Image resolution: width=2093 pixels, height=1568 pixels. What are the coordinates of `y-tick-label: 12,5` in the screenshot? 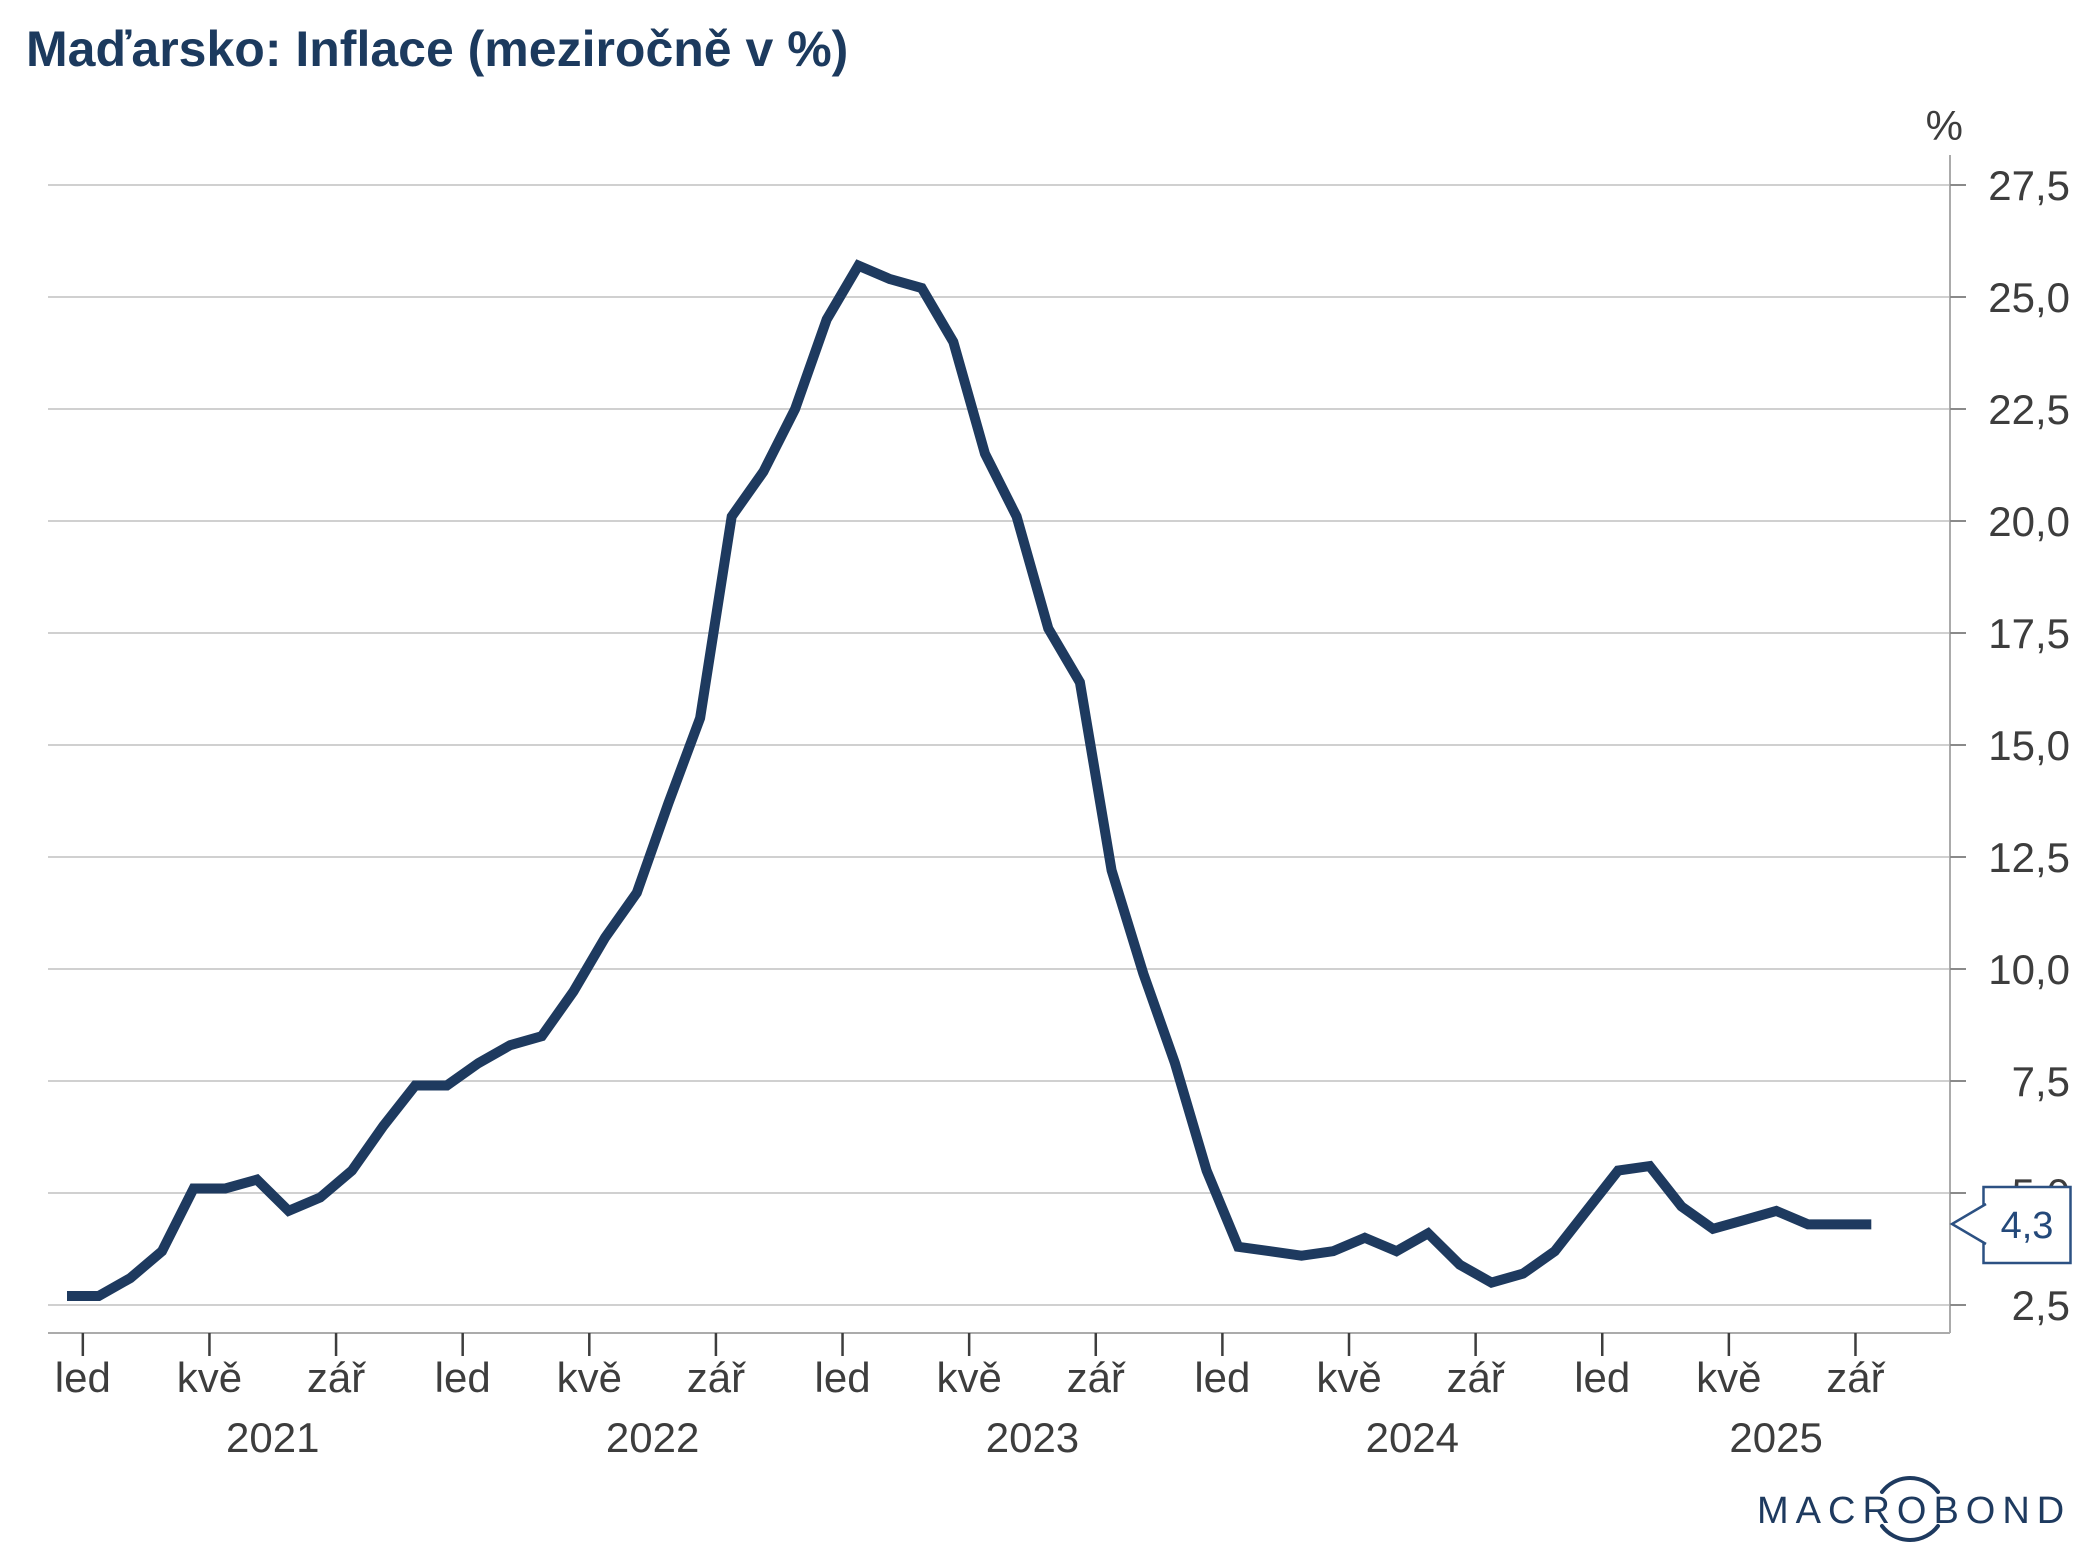 It's located at (2029, 857).